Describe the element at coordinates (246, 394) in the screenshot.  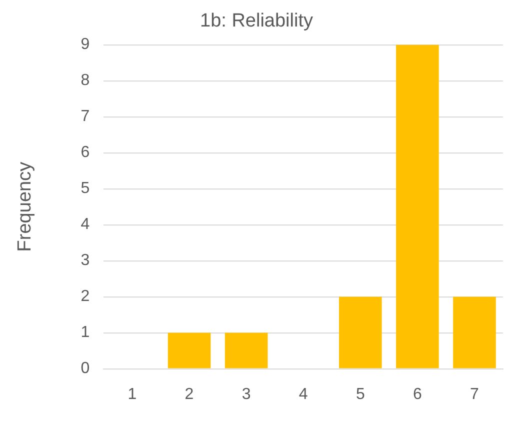
I see `x-tick-label: 3` at that location.